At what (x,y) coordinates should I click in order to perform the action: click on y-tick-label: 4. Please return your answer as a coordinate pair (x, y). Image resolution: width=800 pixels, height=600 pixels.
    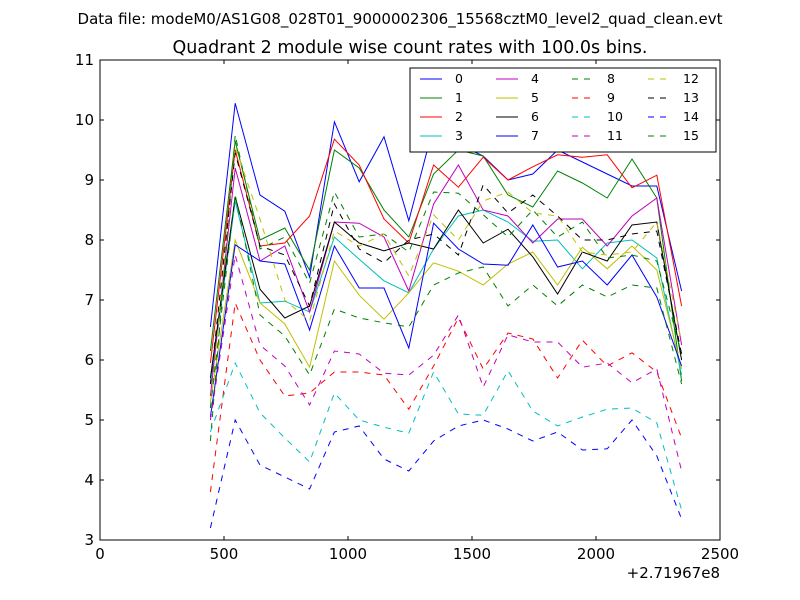
    Looking at the image, I should click on (89, 480).